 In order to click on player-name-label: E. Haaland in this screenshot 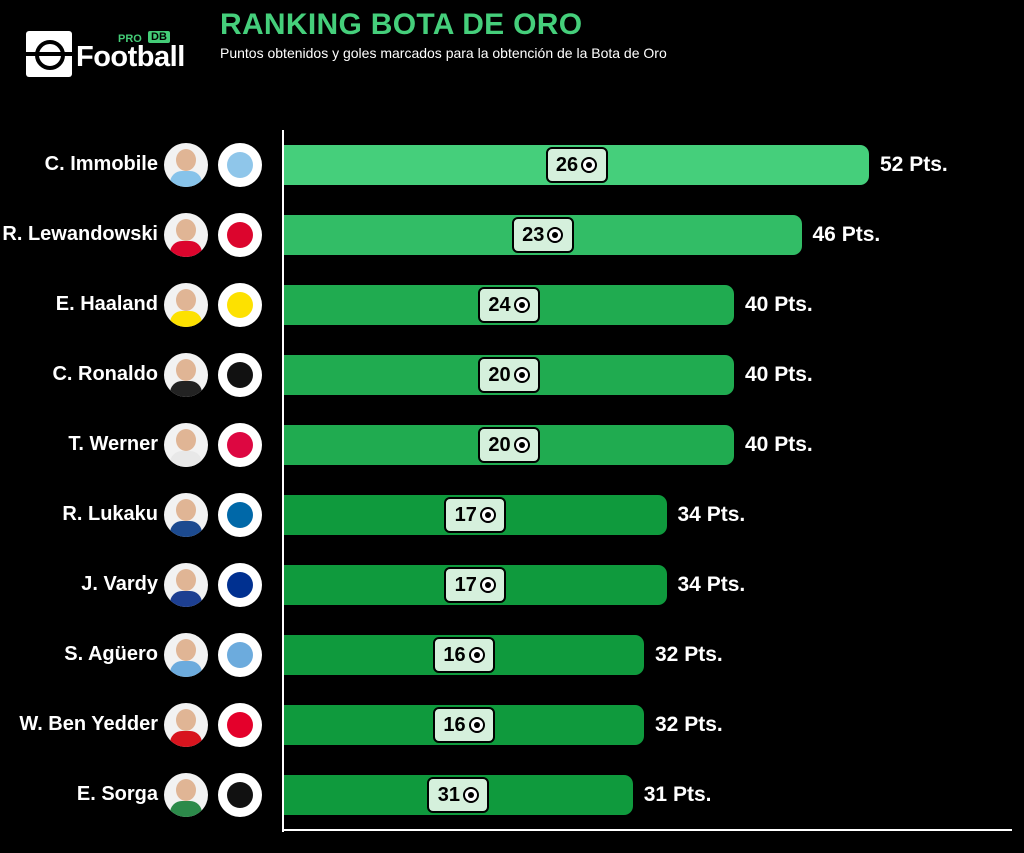, I will do `click(106, 304)`.